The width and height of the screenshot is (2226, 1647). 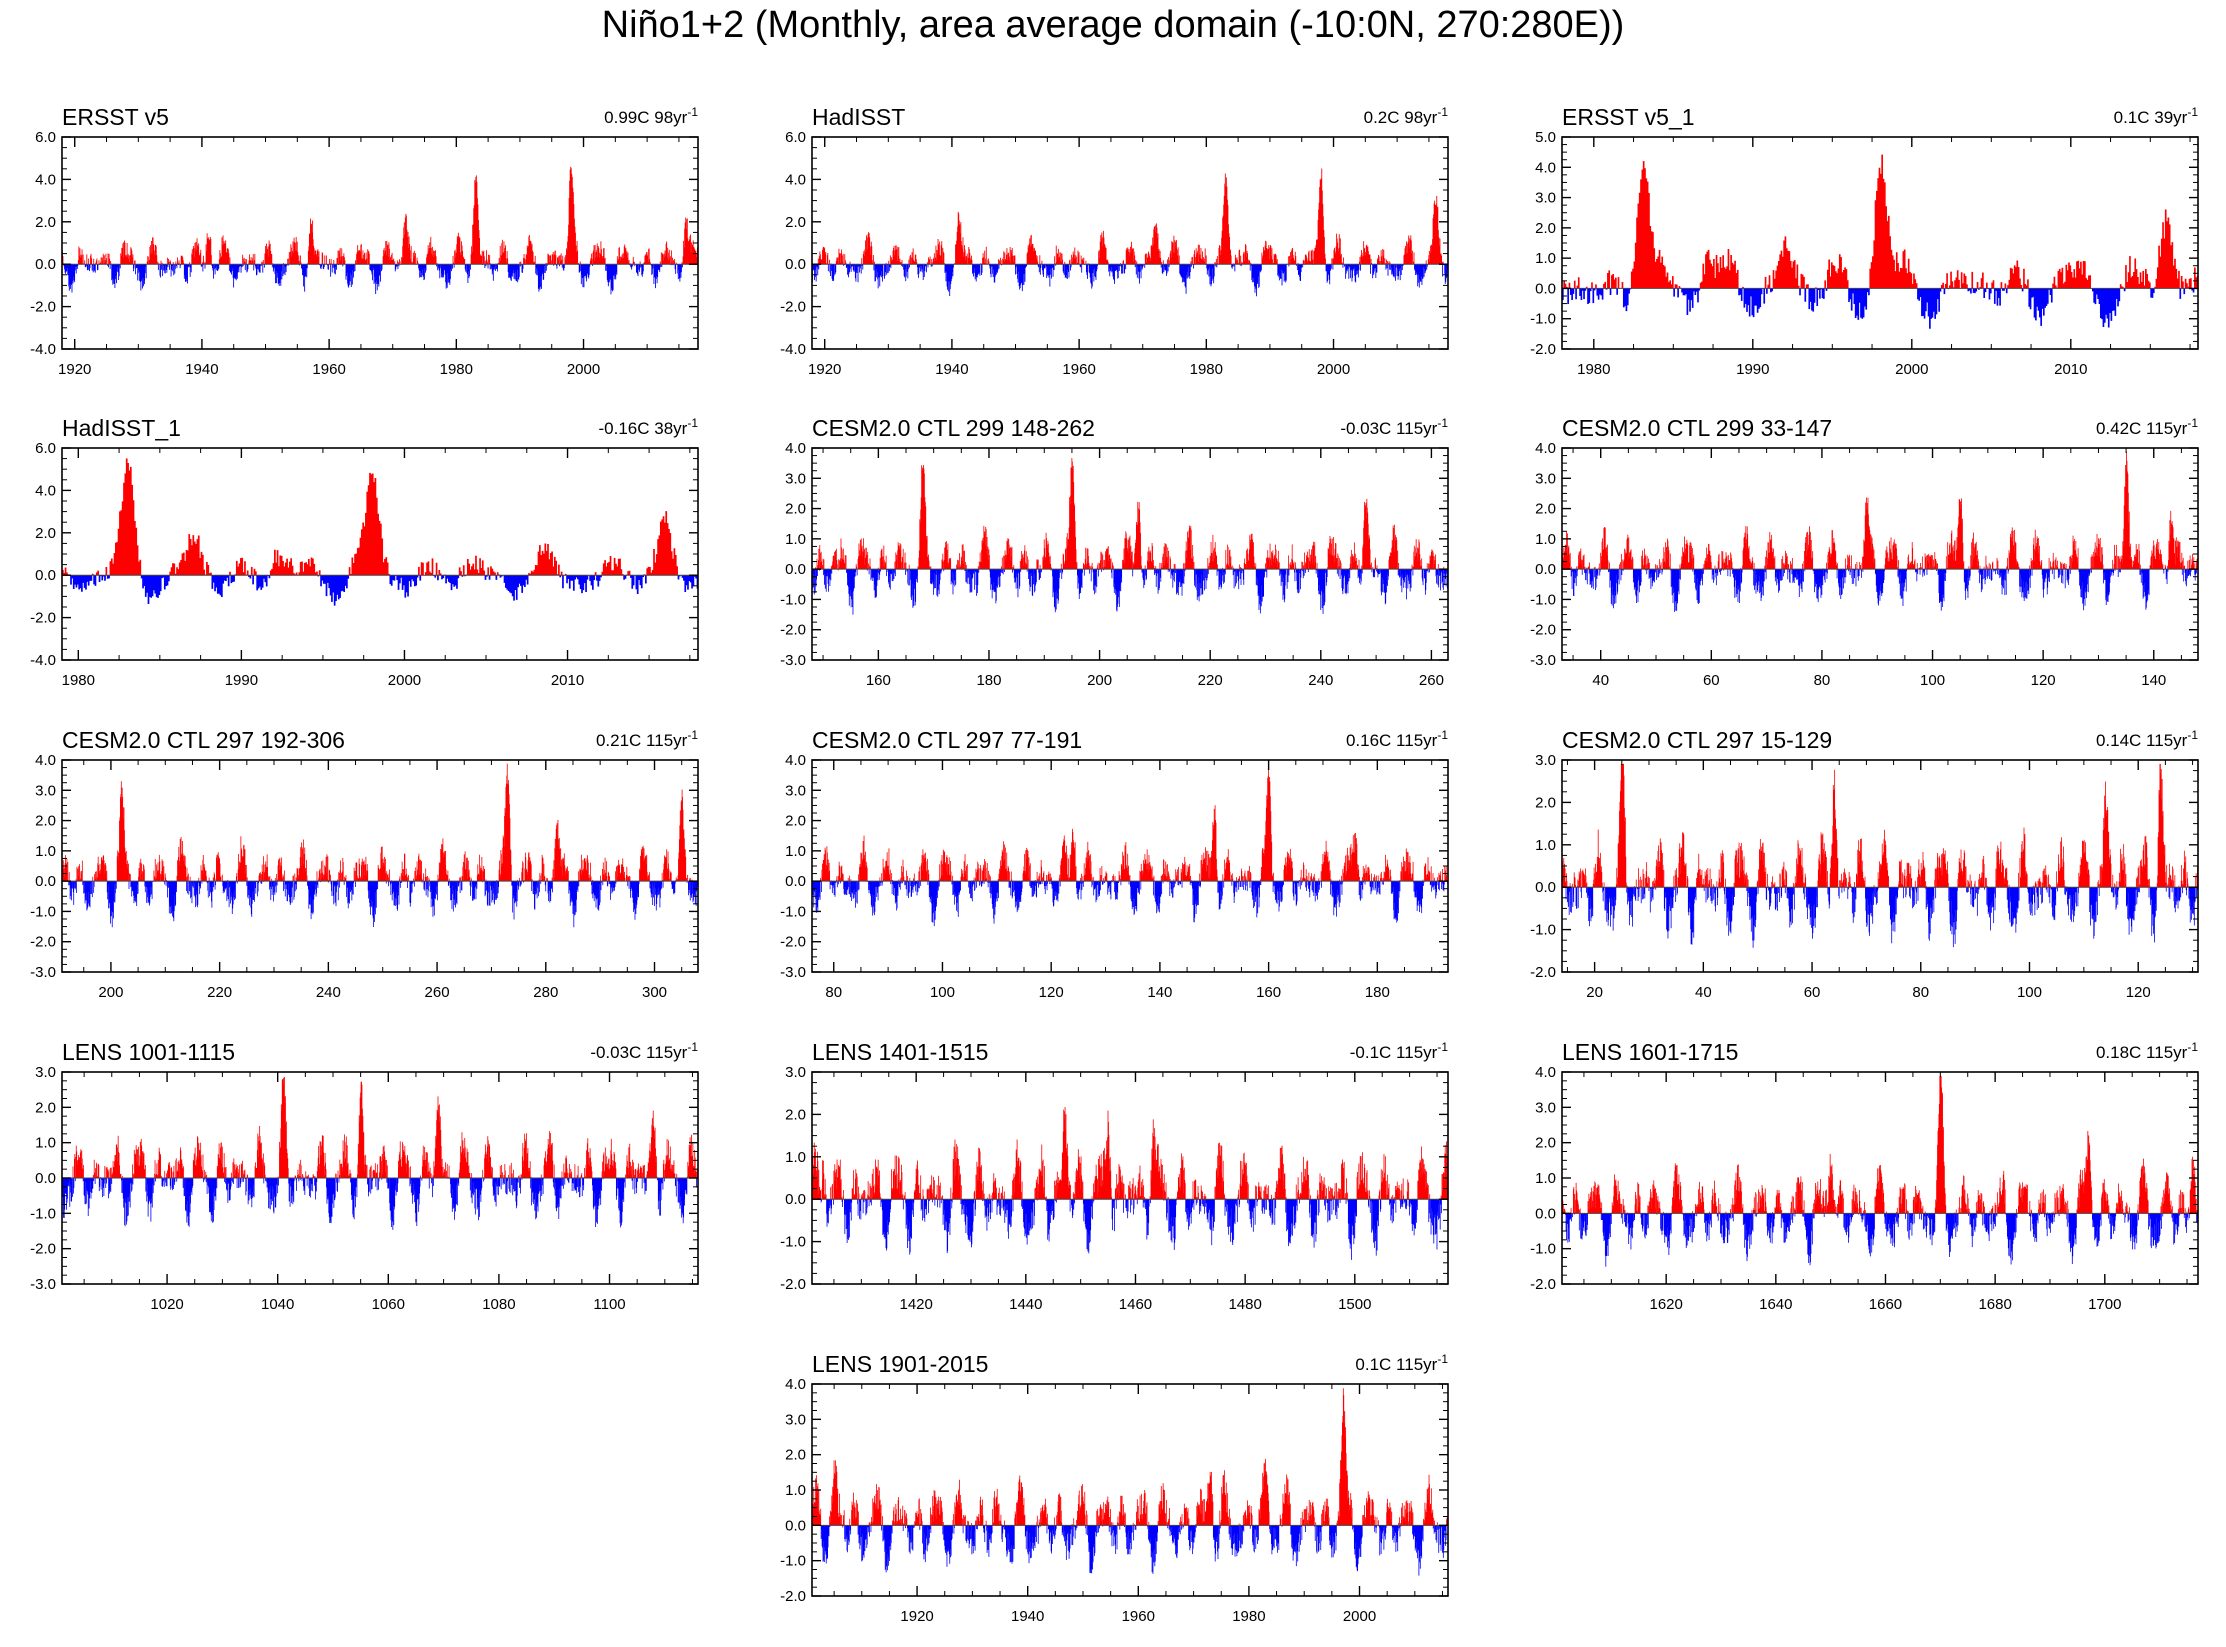 What do you see at coordinates (1244, 1304) in the screenshot?
I see `x-tick-label: 1480` at bounding box center [1244, 1304].